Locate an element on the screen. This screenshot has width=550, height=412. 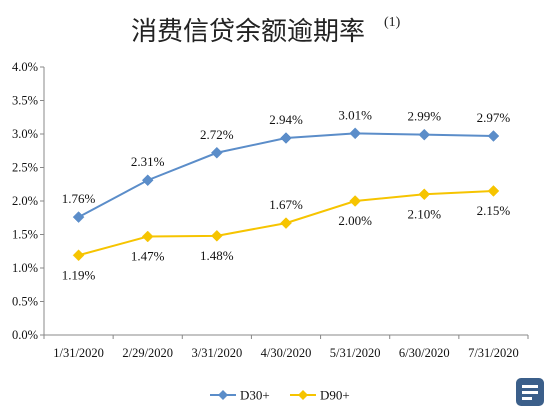
data-label: 1.47% is located at coordinates (148, 256).